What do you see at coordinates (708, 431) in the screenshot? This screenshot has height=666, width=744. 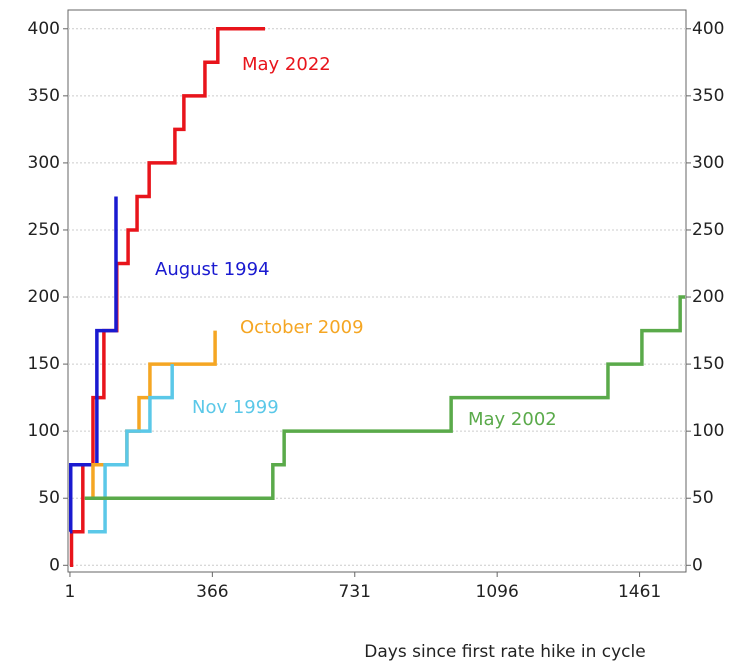 I see `y2-tick-label: 100` at bounding box center [708, 431].